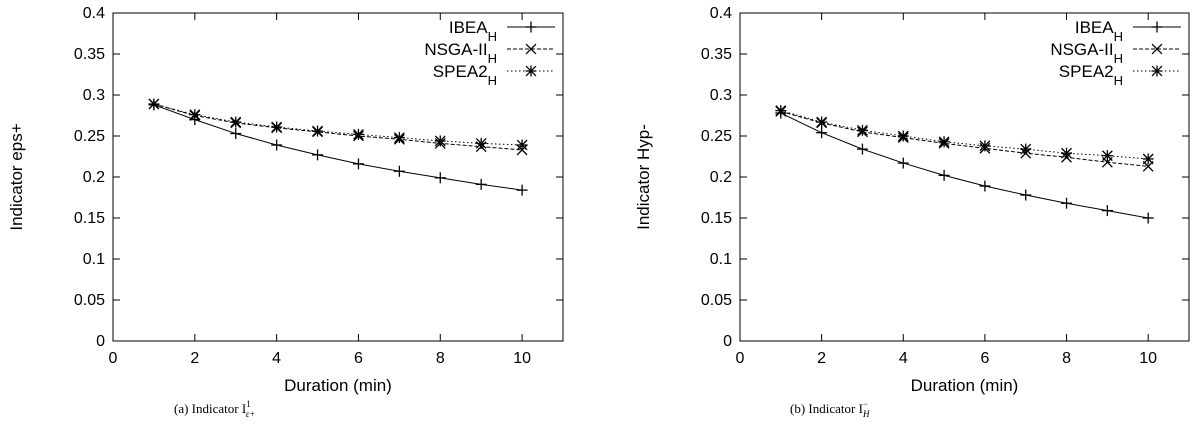 The width and height of the screenshot is (1197, 433). Describe the element at coordinates (214, 409) in the screenshot. I see `figure-caption: (a) Indicator I1 ε+` at that location.